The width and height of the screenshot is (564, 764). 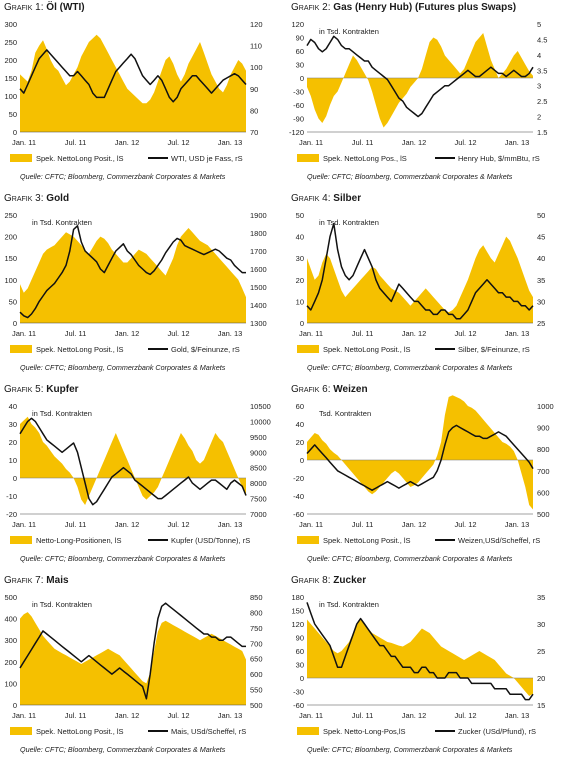 What do you see at coordinates (298, 478) in the screenshot?
I see `y-tick-left: -20` at bounding box center [298, 478].